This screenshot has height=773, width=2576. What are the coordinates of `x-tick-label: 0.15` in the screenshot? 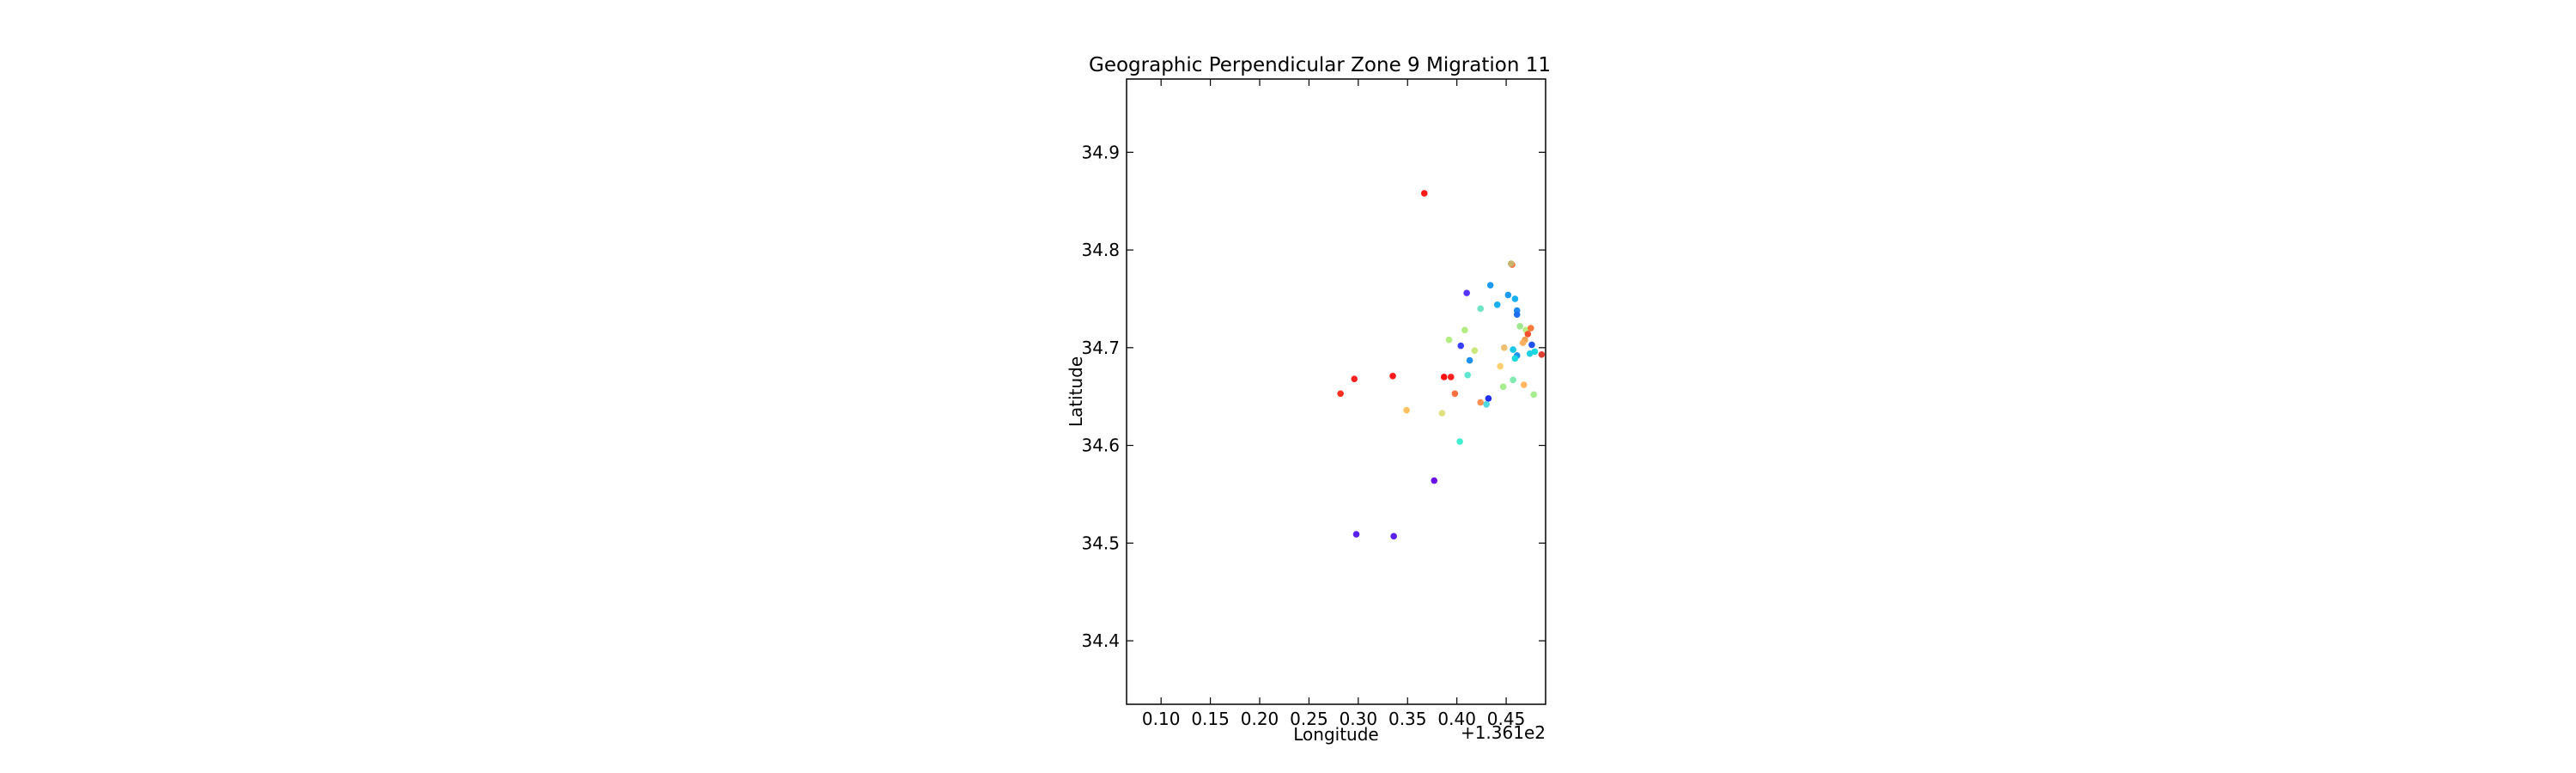 It's located at (1210, 719).